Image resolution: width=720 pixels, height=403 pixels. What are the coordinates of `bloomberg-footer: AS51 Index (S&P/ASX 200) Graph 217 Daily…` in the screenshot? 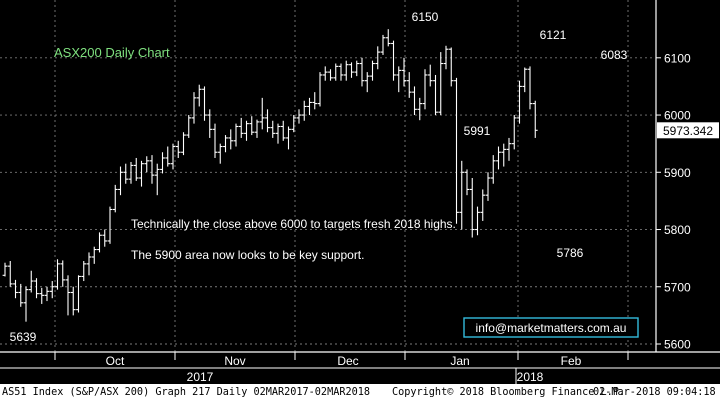 It's located at (360, 393).